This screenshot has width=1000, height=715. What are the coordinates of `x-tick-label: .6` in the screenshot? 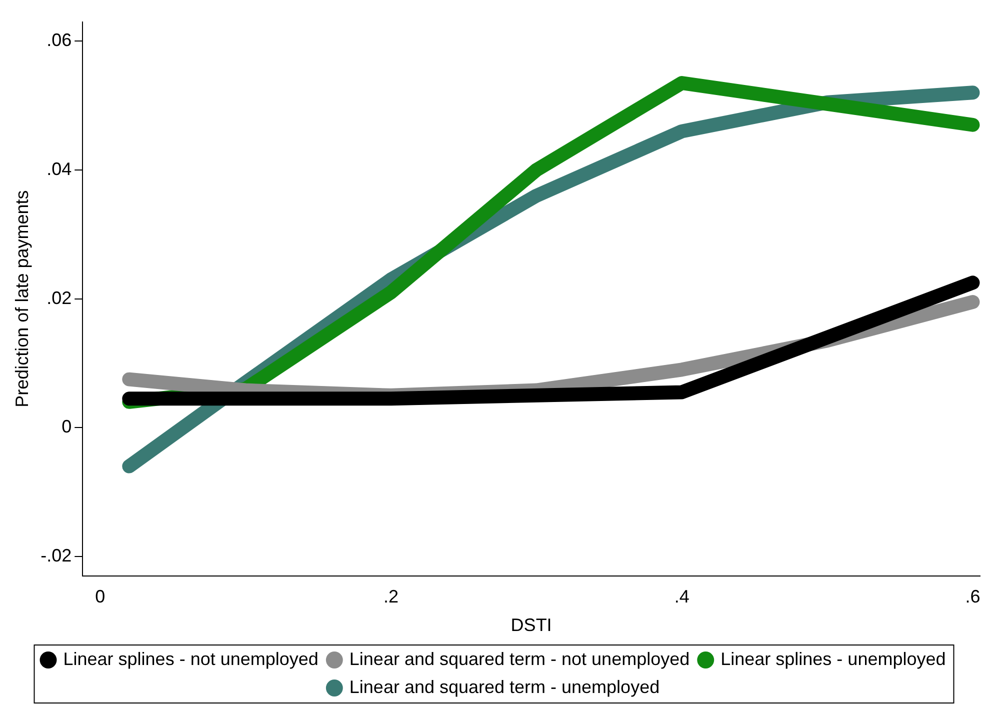 It's located at (972, 596).